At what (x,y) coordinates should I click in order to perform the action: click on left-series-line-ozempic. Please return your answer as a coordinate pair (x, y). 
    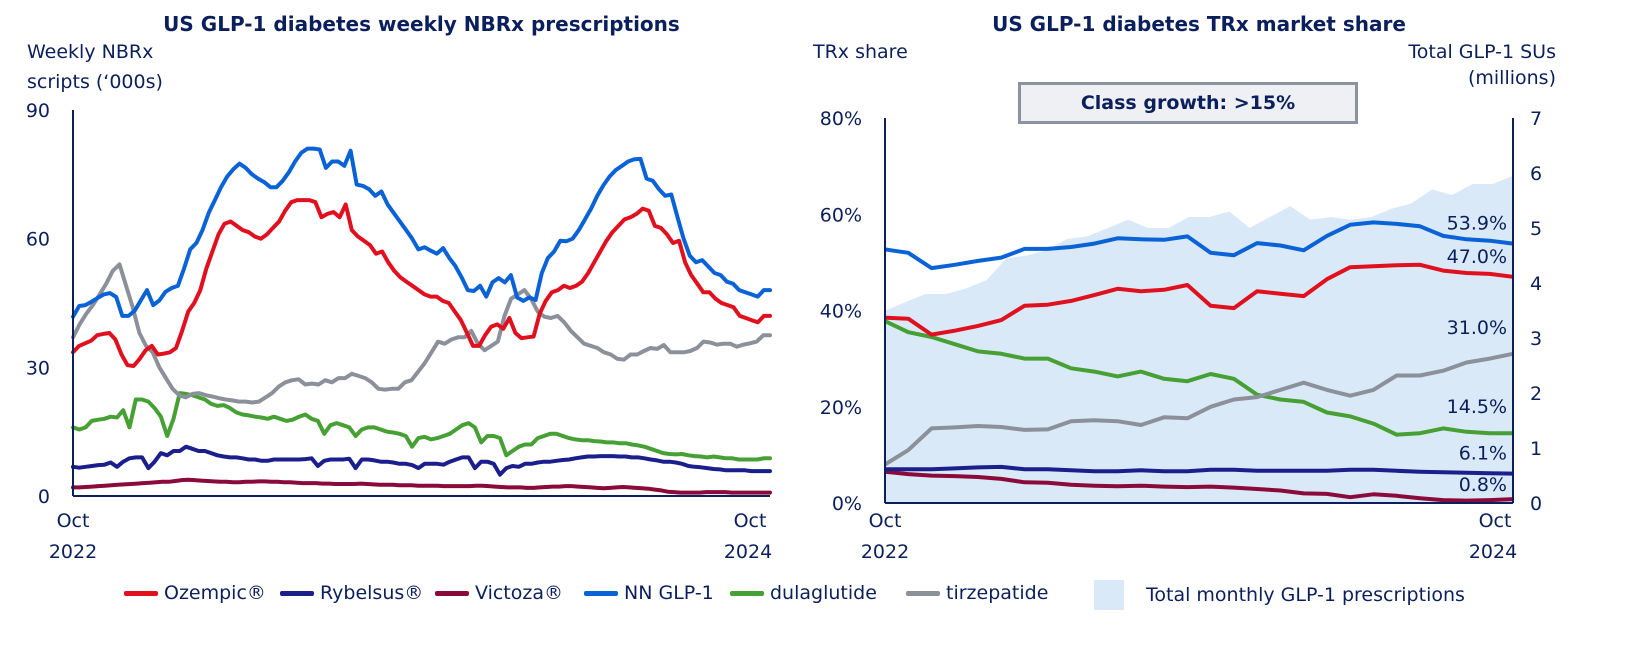
    Looking at the image, I should click on (421, 283).